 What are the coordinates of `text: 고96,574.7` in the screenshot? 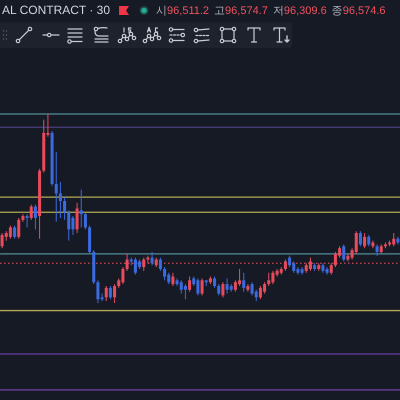 It's located at (241, 11).